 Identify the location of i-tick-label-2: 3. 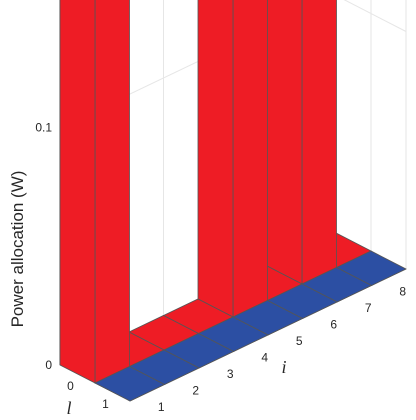
(230, 374).